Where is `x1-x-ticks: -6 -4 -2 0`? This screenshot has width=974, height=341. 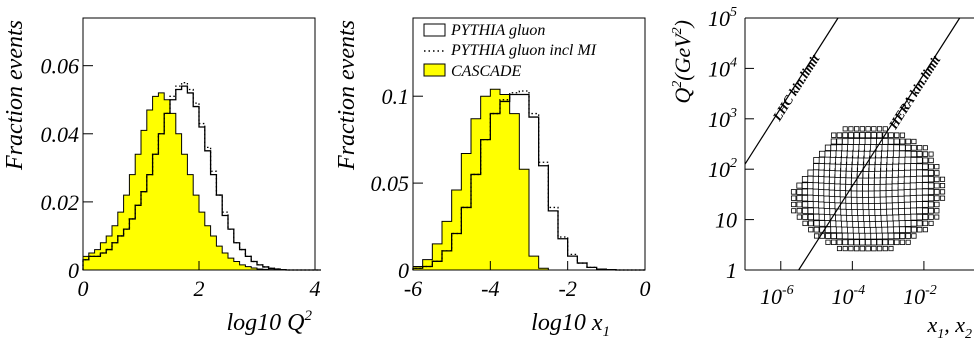 x1-x-ticks: -6 -4 -2 0 is located at coordinates (527, 281).